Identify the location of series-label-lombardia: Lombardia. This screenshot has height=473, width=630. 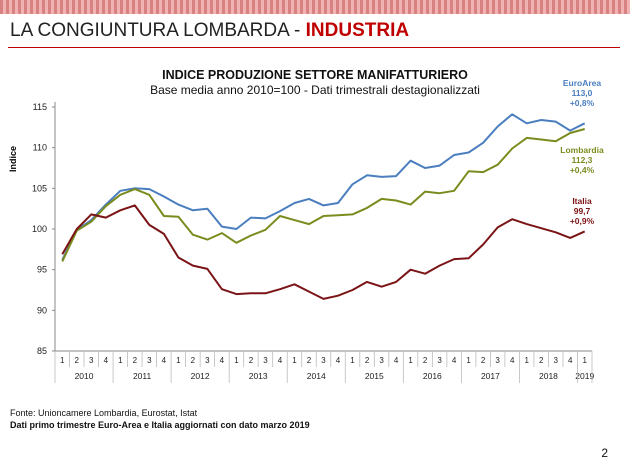
(582, 150).